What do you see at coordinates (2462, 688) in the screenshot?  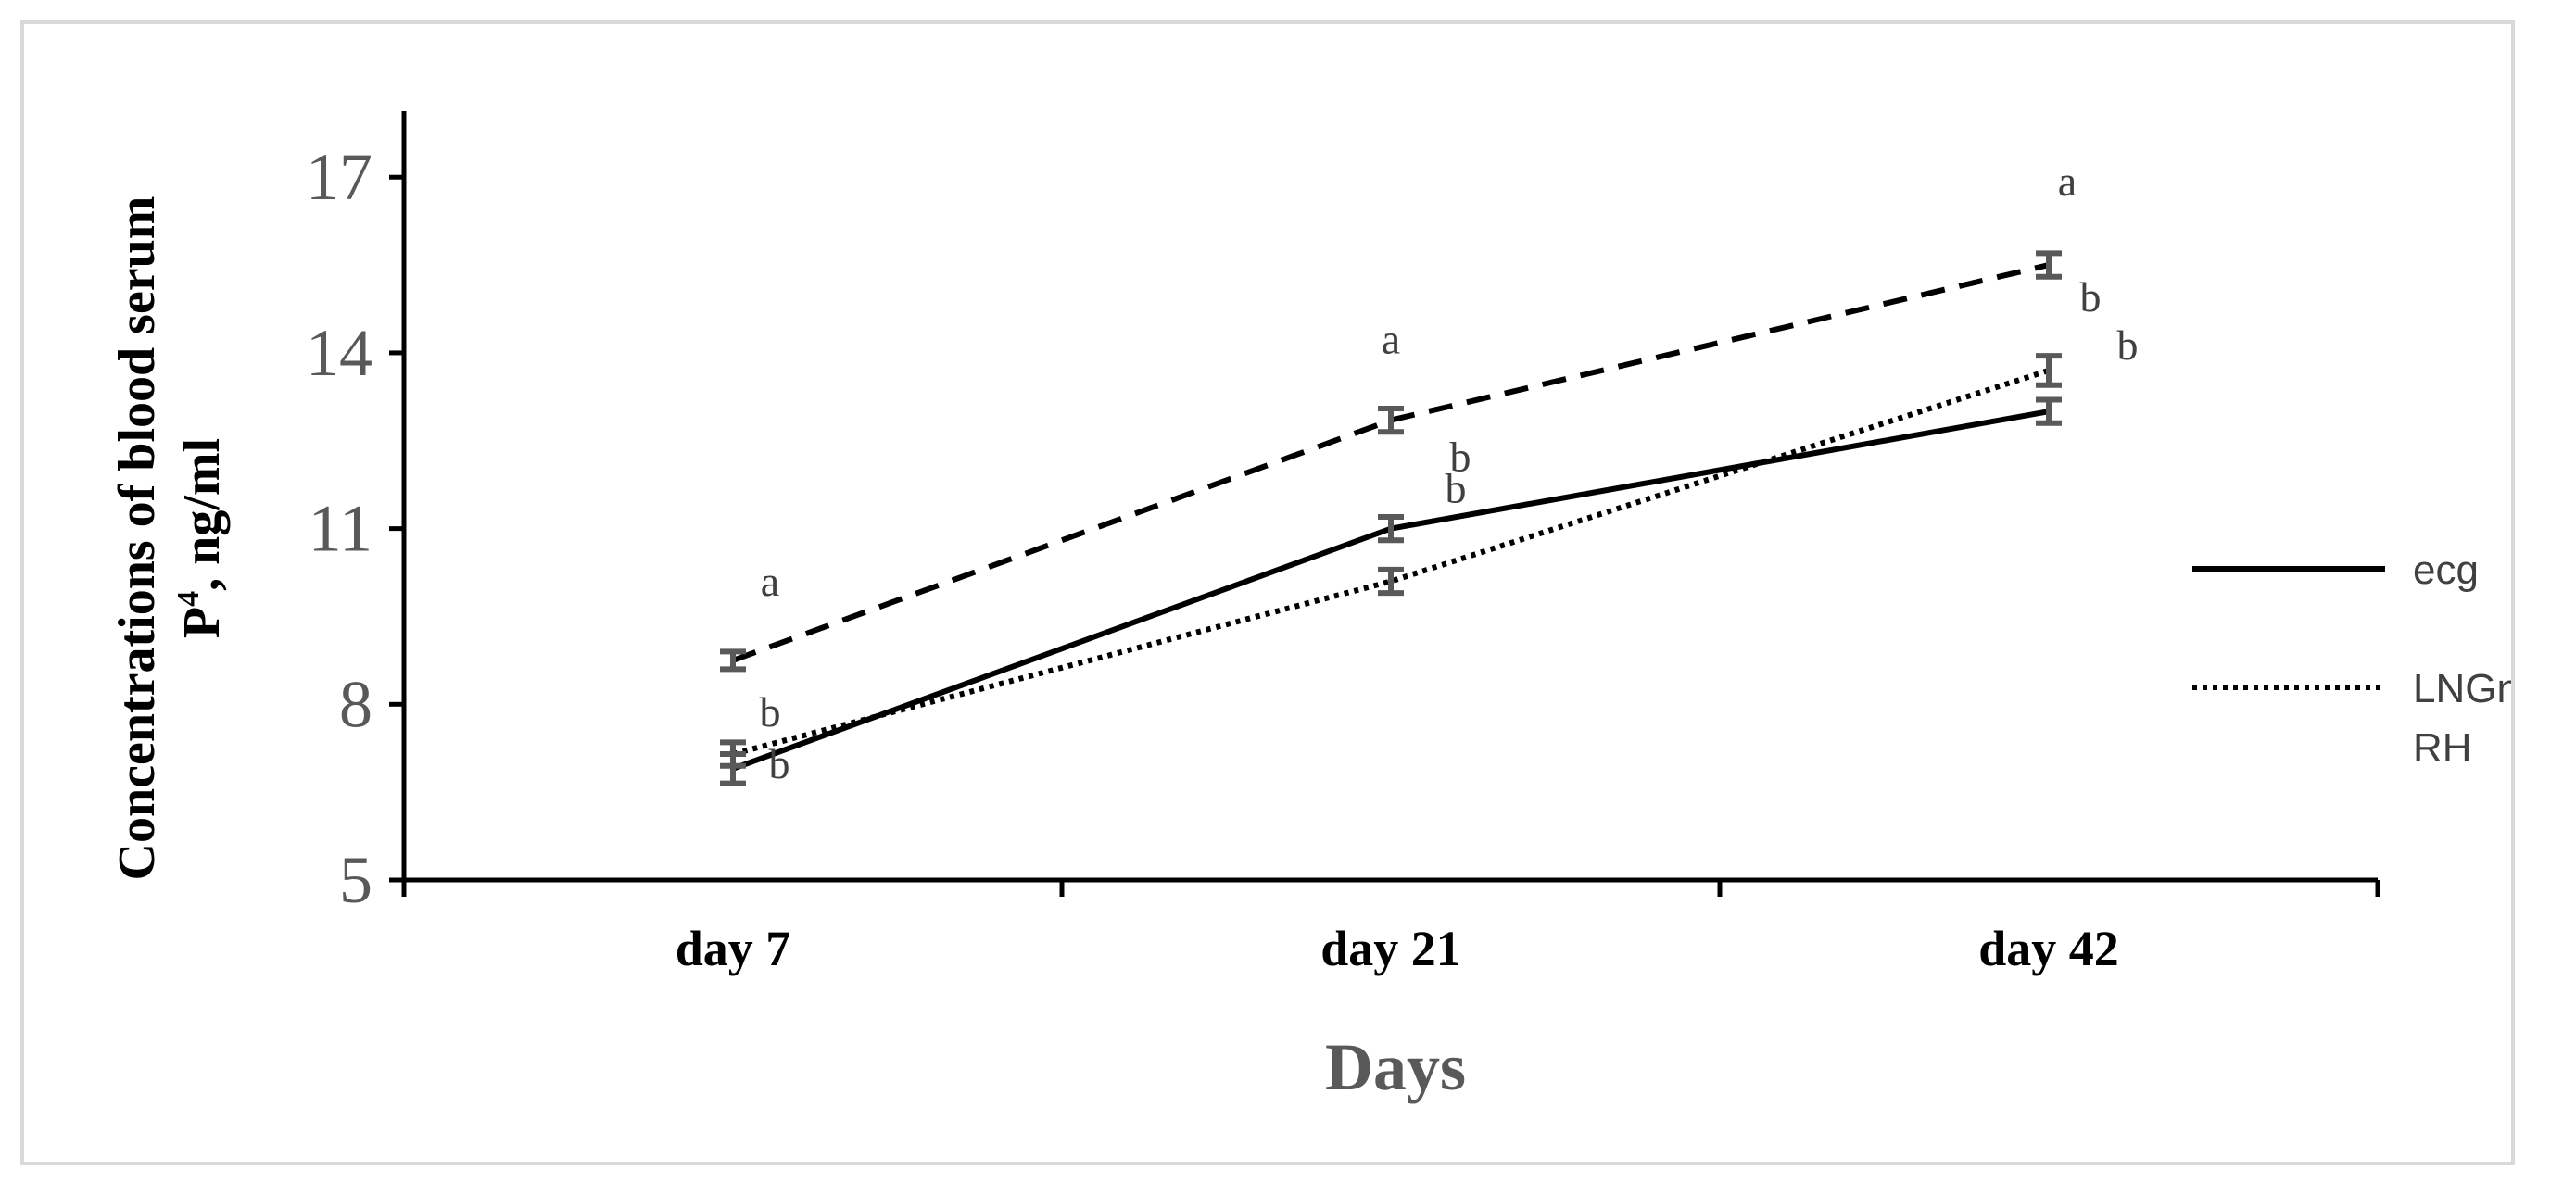 I see `legend-label: LNGn` at bounding box center [2462, 688].